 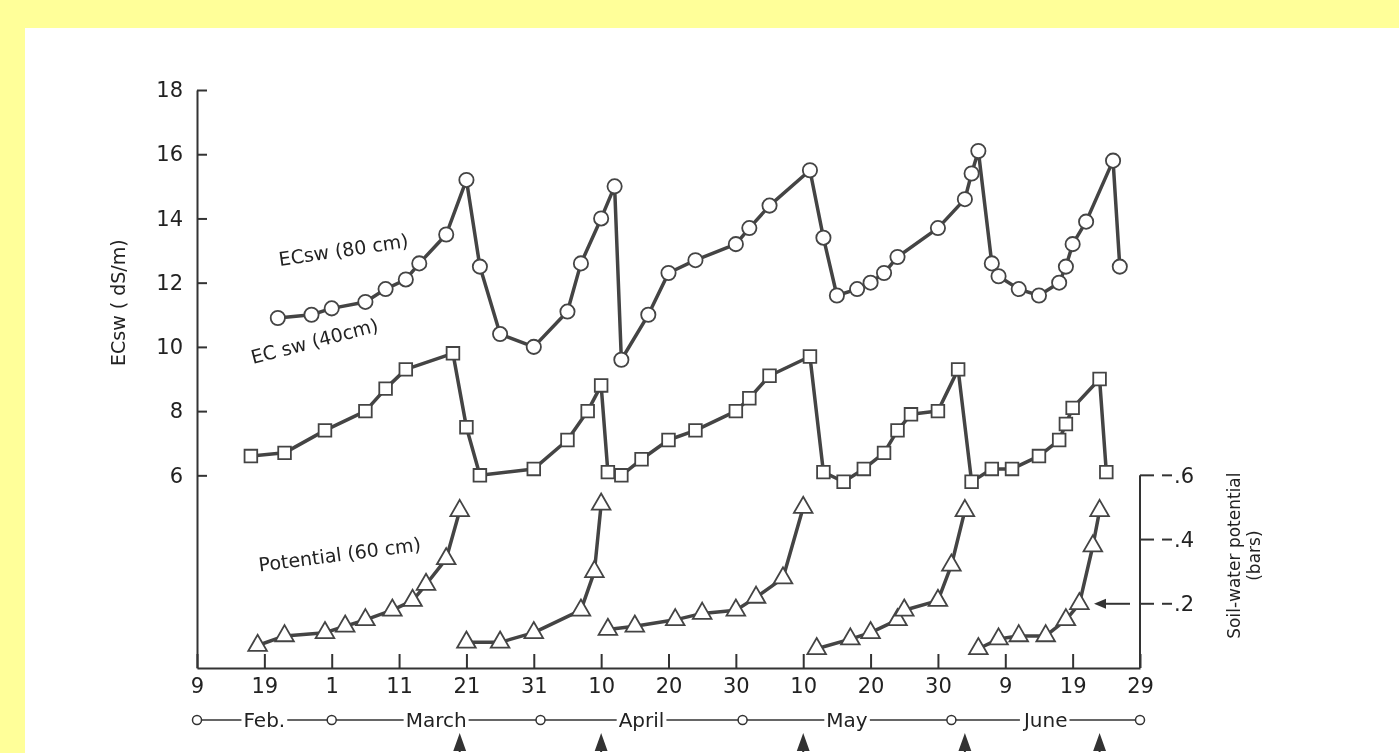 I want to click on y-tick-label: 16, so click(x=169, y=154).